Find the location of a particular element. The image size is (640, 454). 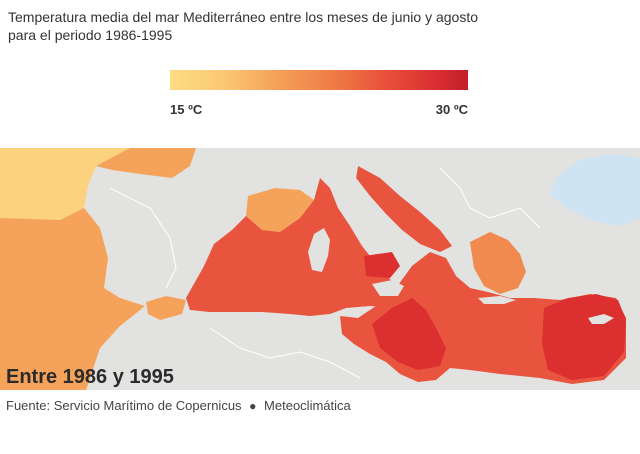

country-borders-balkans is located at coordinates (490, 198).